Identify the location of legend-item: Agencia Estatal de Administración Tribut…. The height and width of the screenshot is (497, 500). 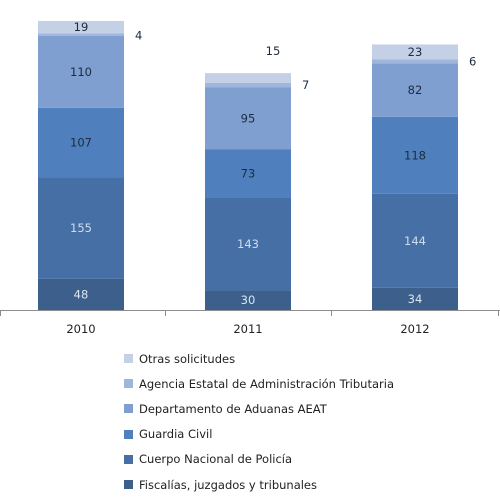
(309, 383).